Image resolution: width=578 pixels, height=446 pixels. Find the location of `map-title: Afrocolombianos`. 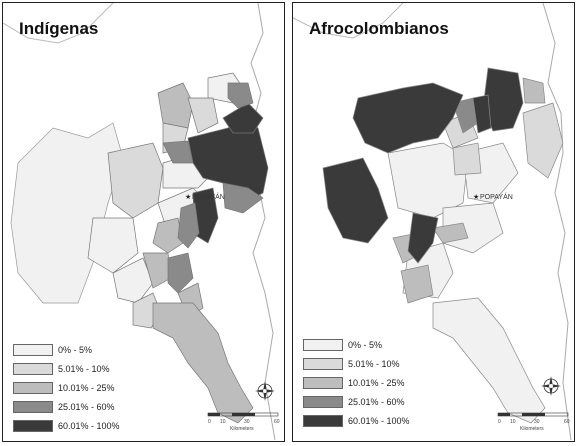

map-title: Afrocolombianos is located at coordinates (379, 28).